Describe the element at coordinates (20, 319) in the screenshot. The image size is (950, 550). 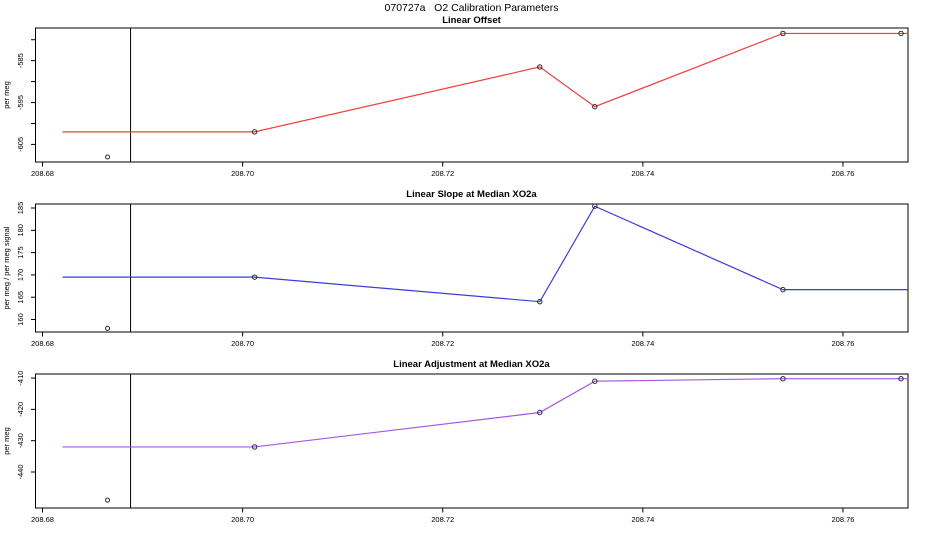
I see `y-tick-label: 160` at that location.